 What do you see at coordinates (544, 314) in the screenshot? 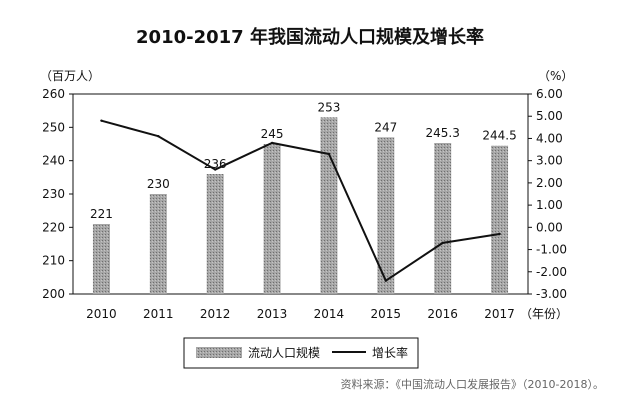
I see `x-axis-unit: （年份）` at bounding box center [544, 314].